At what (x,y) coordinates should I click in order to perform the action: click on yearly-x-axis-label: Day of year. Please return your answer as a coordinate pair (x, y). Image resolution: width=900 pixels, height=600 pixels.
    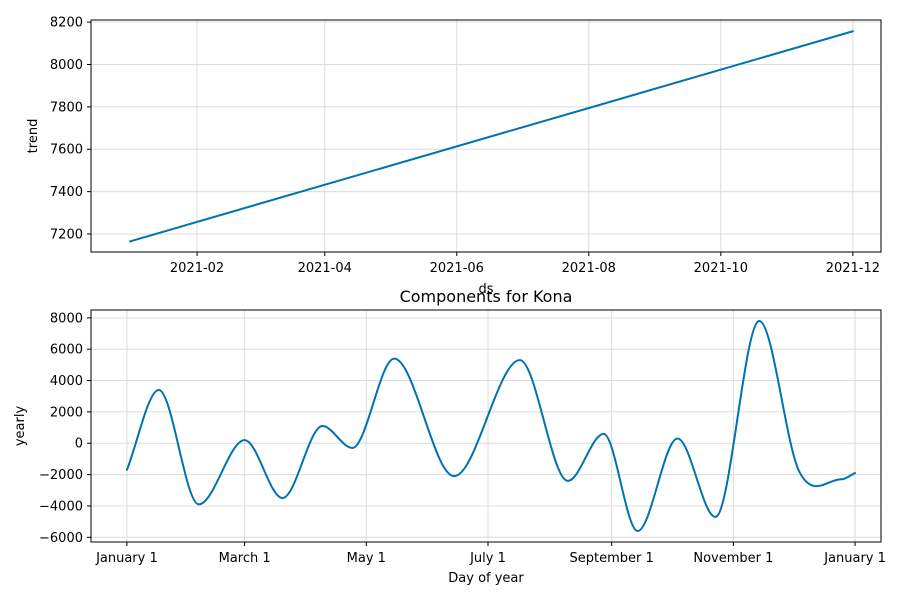
    Looking at the image, I should click on (486, 578).